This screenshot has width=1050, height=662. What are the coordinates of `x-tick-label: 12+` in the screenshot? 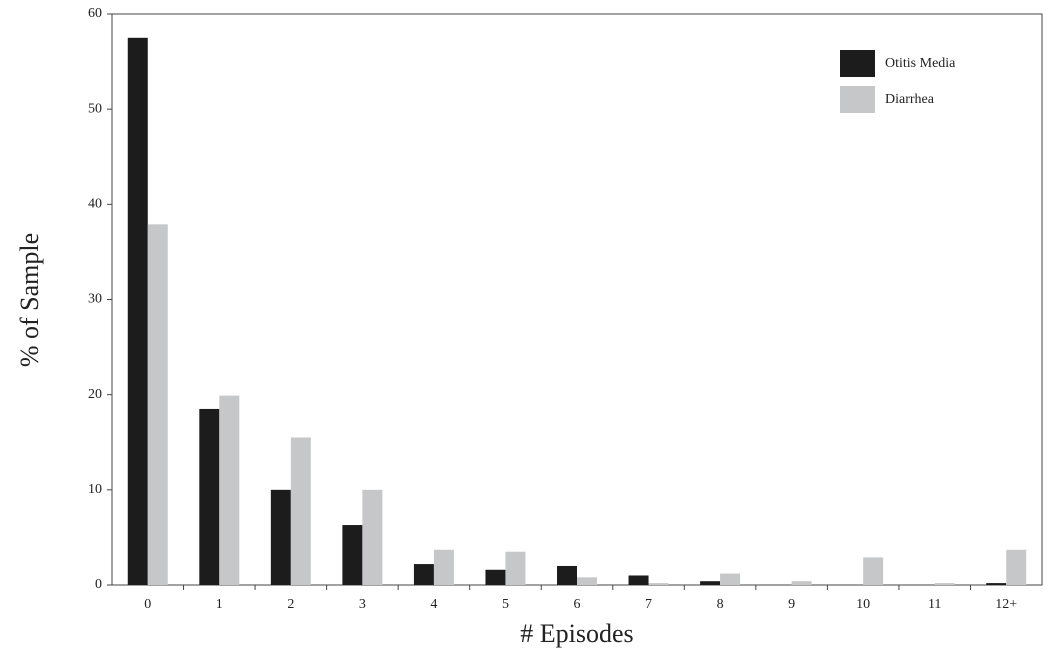 It's located at (1006, 604).